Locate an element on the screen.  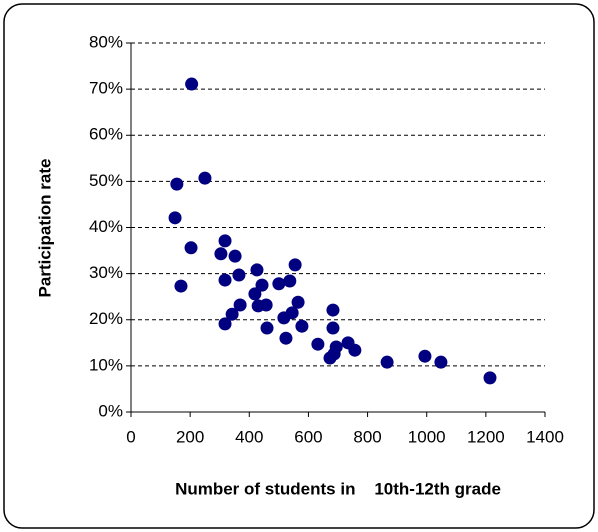
x-tick-label: 800 is located at coordinates (367, 436).